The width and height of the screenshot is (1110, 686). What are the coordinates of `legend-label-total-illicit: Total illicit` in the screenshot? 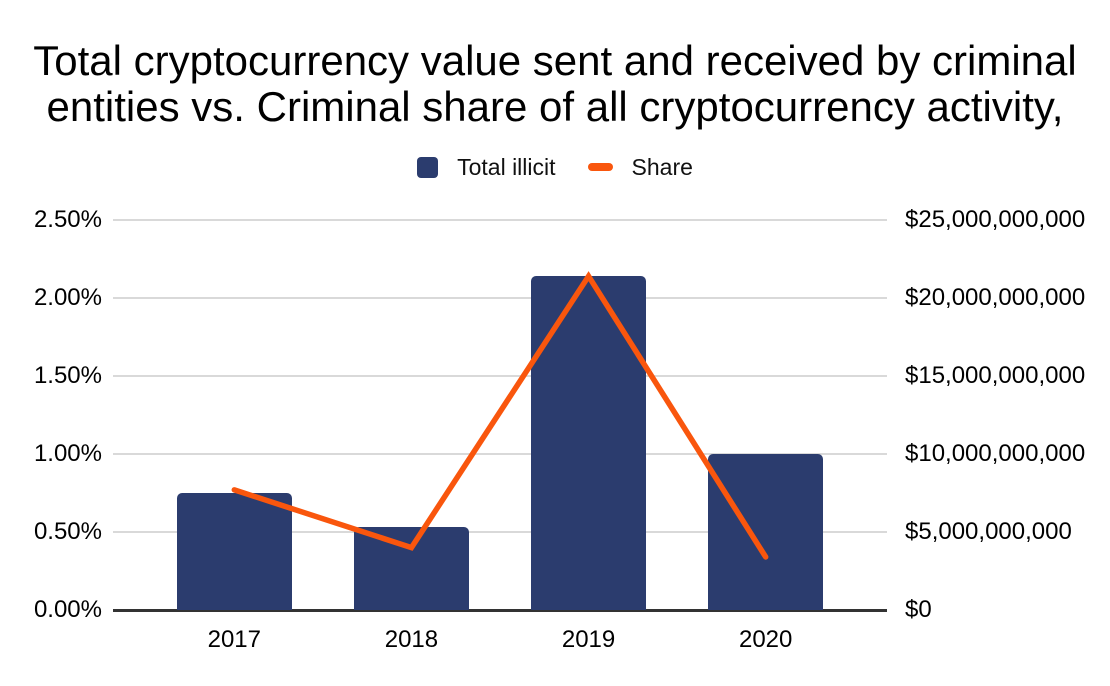 It's located at (506, 166).